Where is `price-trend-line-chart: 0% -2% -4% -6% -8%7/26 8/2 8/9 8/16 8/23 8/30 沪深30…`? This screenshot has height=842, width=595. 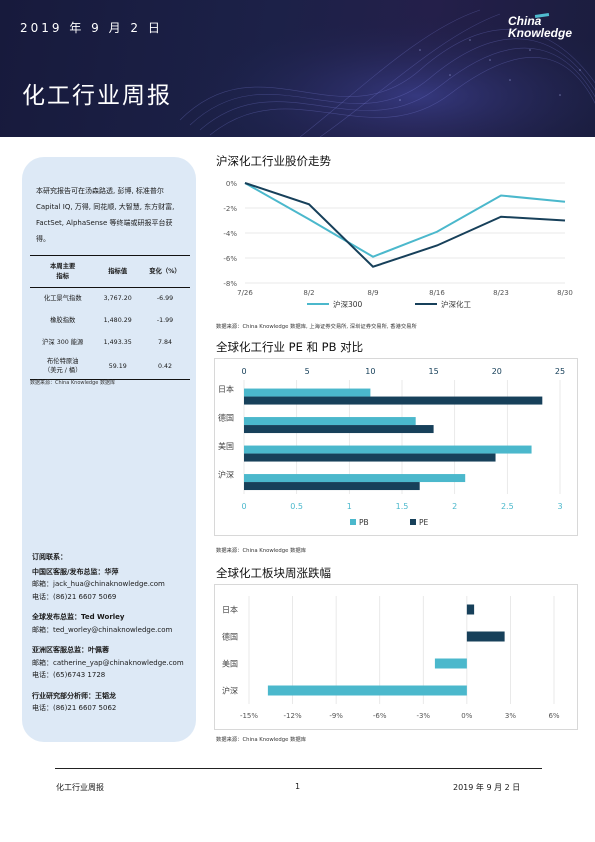
price-trend-line-chart: 0% -2% -4% -6% -8%7/26 8/2 8/9 8/16 8/23 8/30 沪深30… is located at coordinates (398, 244).